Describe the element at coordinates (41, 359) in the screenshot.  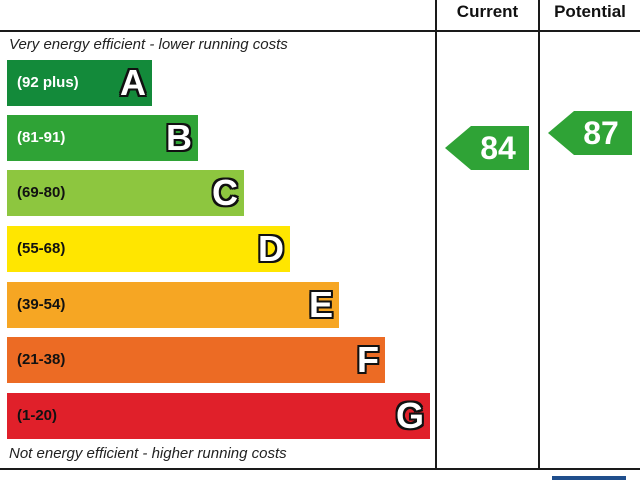
I see `band-range-label: (21-38)` at that location.